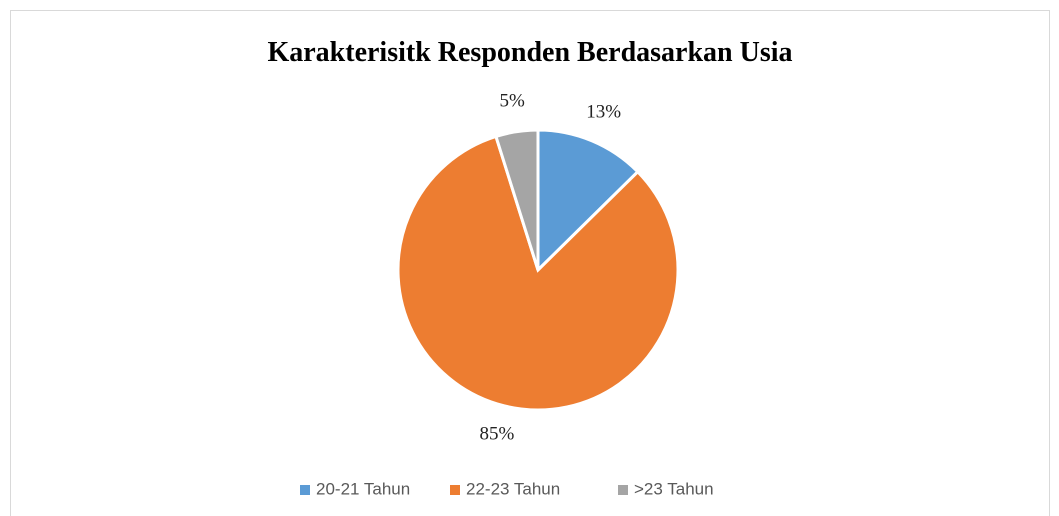 The image size is (1059, 516). I want to click on legend-label: >23 Tahun, so click(674, 488).